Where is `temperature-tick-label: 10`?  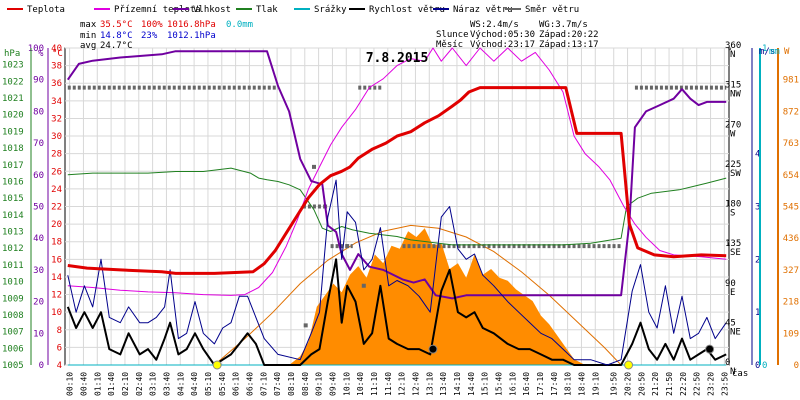 temperature-tick-label: 10 is located at coordinates (56, 313).